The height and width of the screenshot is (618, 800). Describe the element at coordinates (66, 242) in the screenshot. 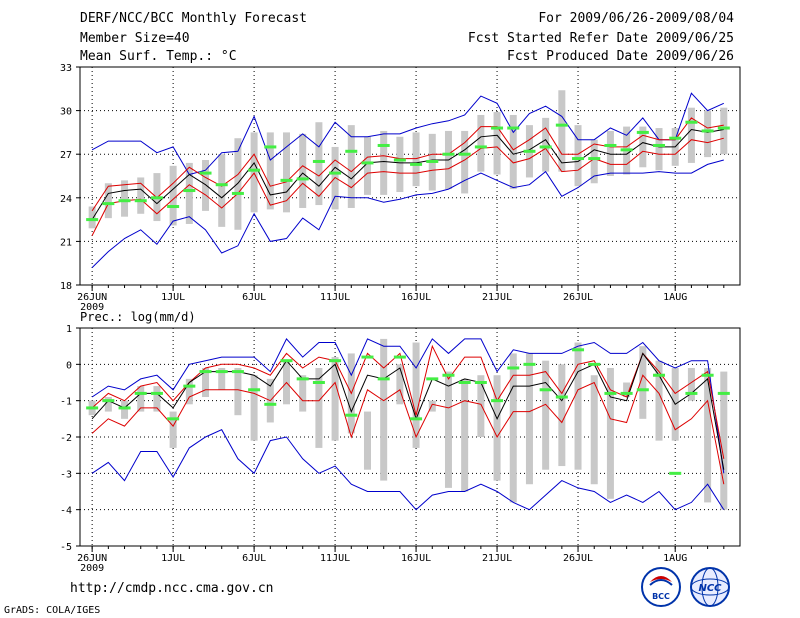

I see `y-tick-label: 21` at that location.